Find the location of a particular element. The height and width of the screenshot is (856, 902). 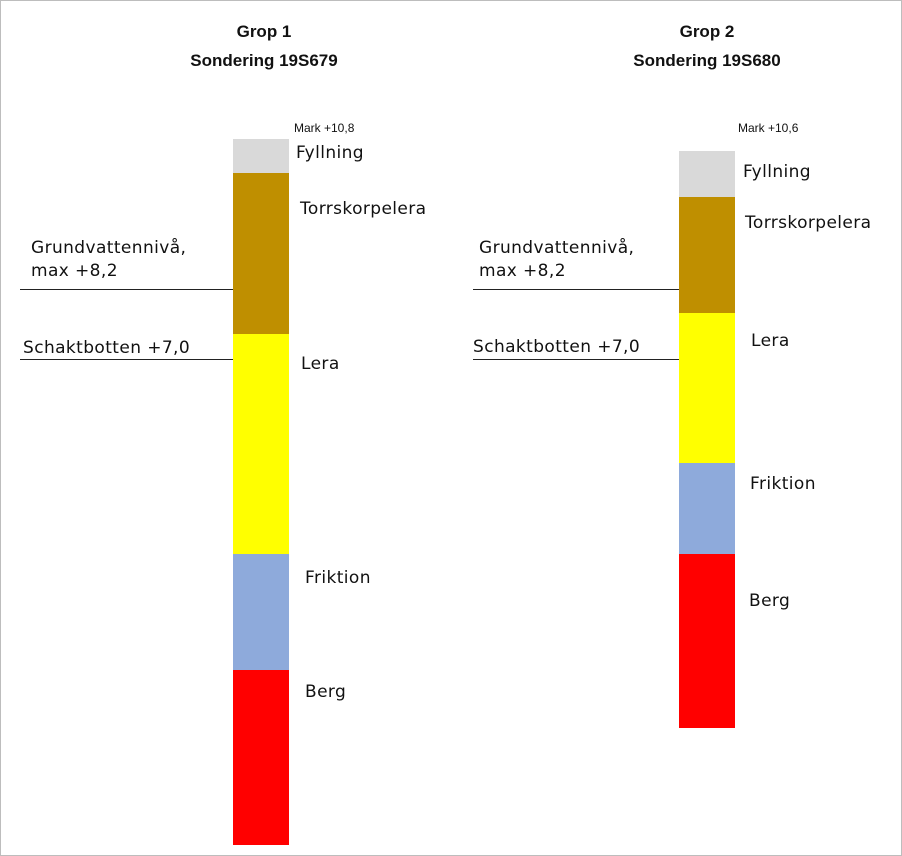

column-2-title: Grop 2 Sondering 19S680 is located at coordinates (707, 46).